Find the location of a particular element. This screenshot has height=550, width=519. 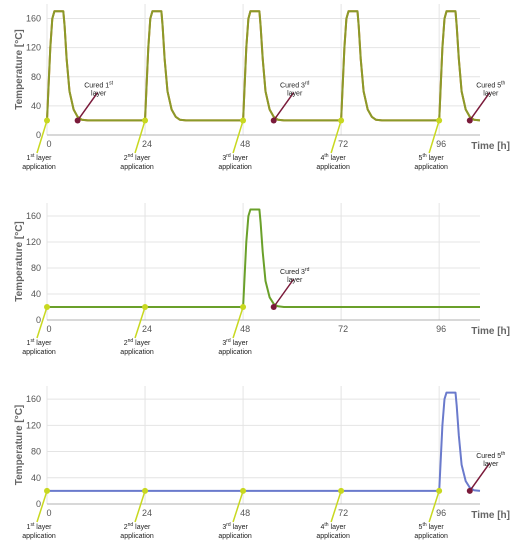

annotation-label-line1: Cured 1st is located at coordinates (98, 84).